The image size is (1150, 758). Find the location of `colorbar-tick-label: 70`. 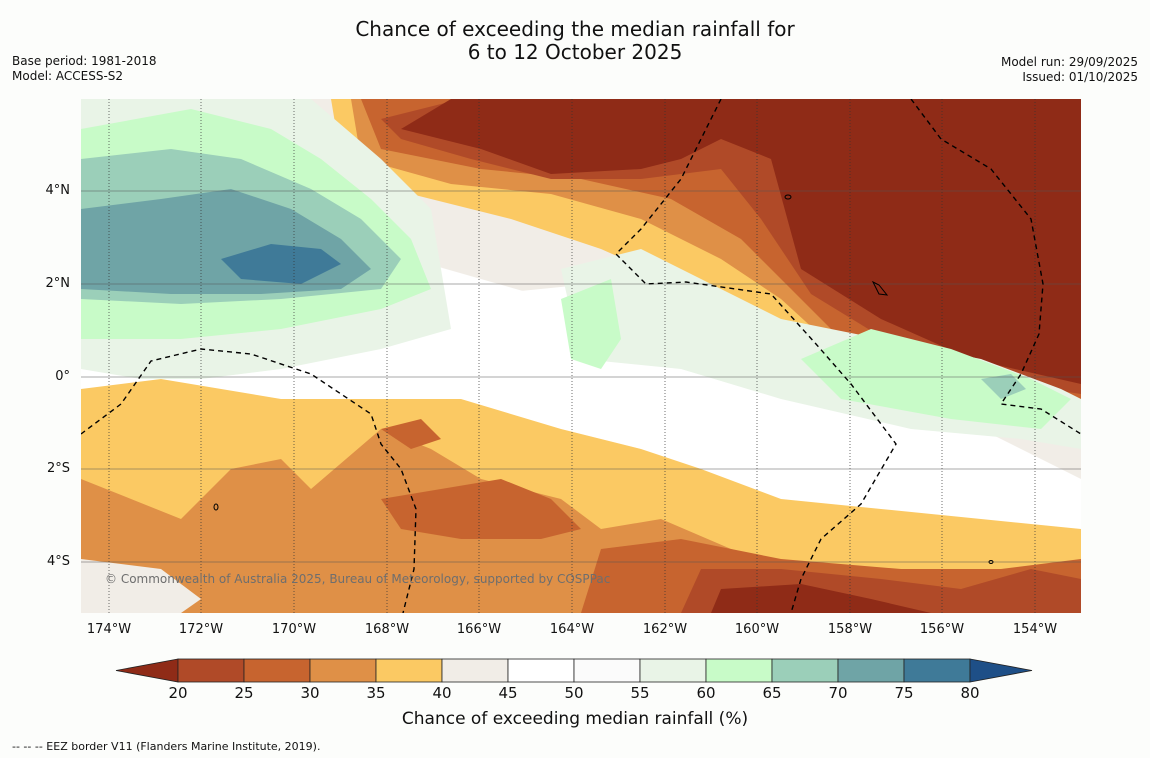

colorbar-tick-label: 70 is located at coordinates (838, 693).